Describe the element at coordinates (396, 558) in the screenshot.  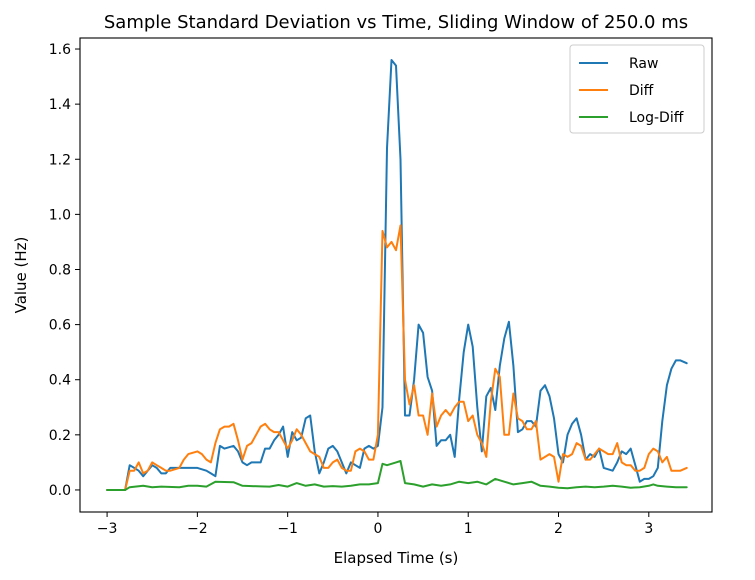
I see `x-axis-label: Elapsed Time (s)` at that location.